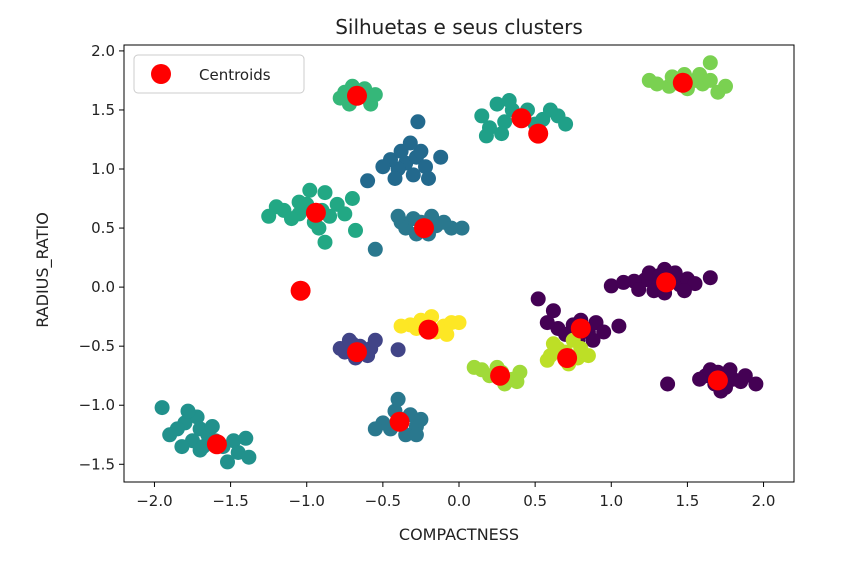  I want to click on y-tick-label: −0.5, so click(97, 346).